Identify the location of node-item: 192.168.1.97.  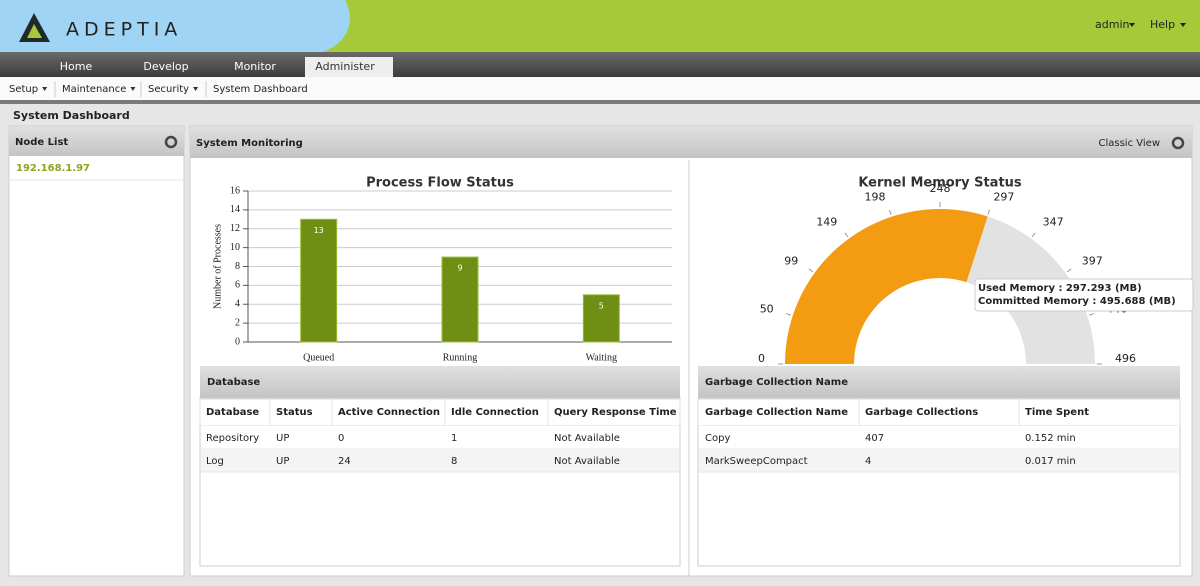
(53, 168).